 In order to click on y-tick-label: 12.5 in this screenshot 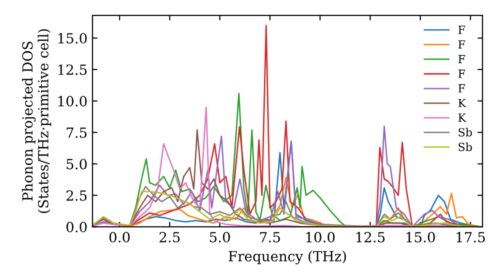, I will do `click(72, 69)`.